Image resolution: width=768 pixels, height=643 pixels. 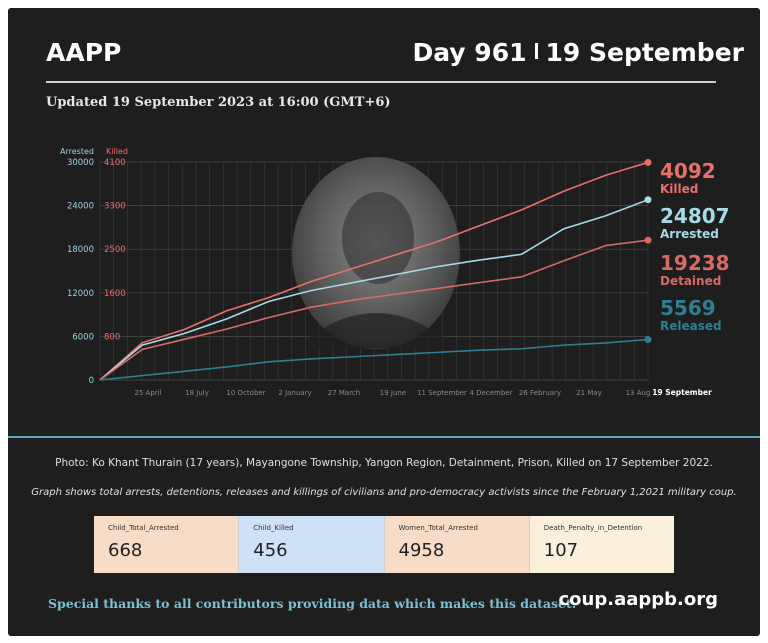 I want to click on series-end-value: 19238, so click(x=695, y=263).